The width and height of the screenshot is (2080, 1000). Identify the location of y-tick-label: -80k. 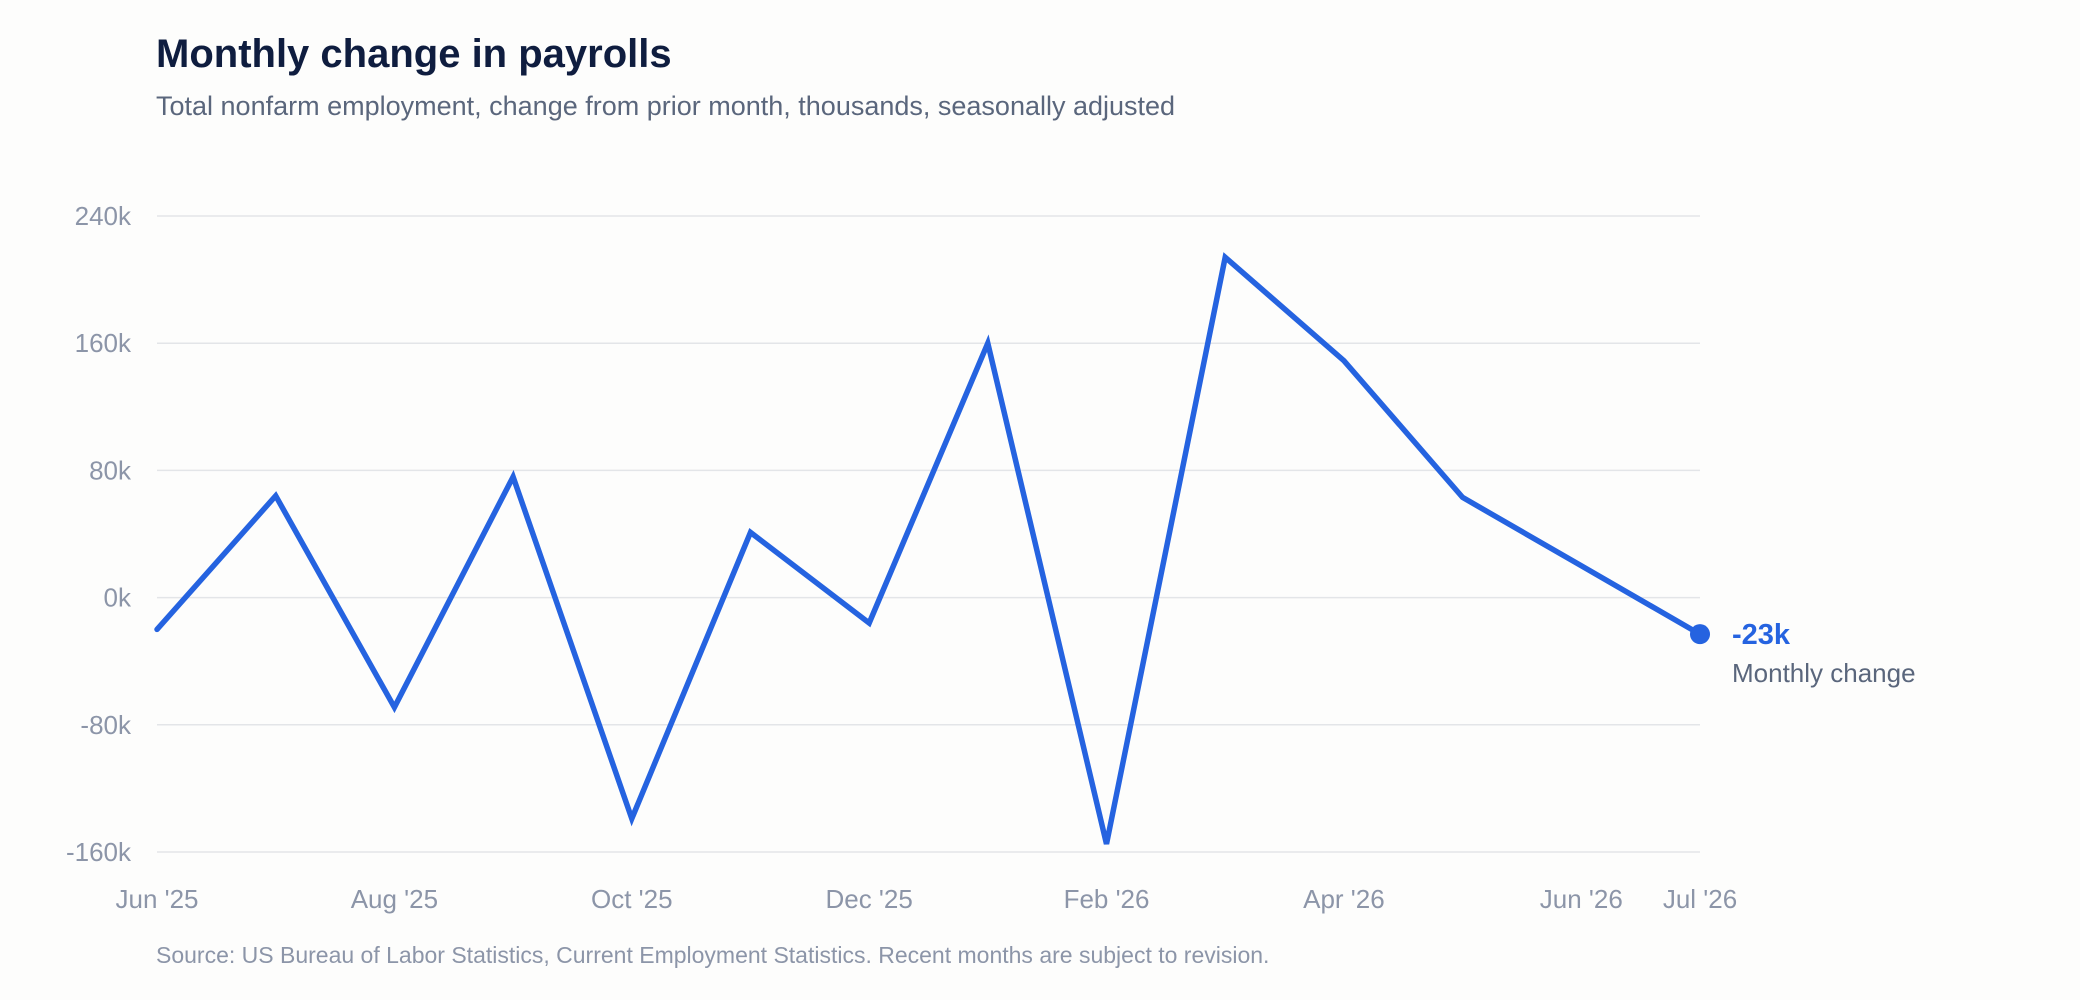
(106, 725).